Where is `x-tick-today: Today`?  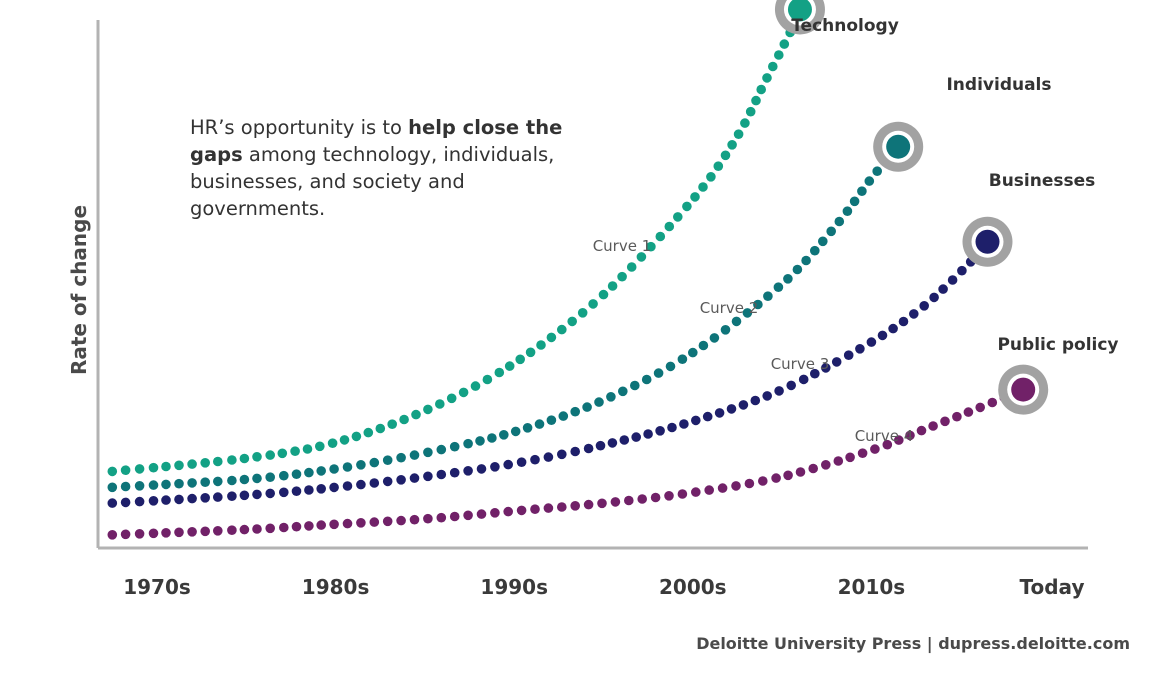
x-tick-today: Today is located at coordinates (1052, 587).